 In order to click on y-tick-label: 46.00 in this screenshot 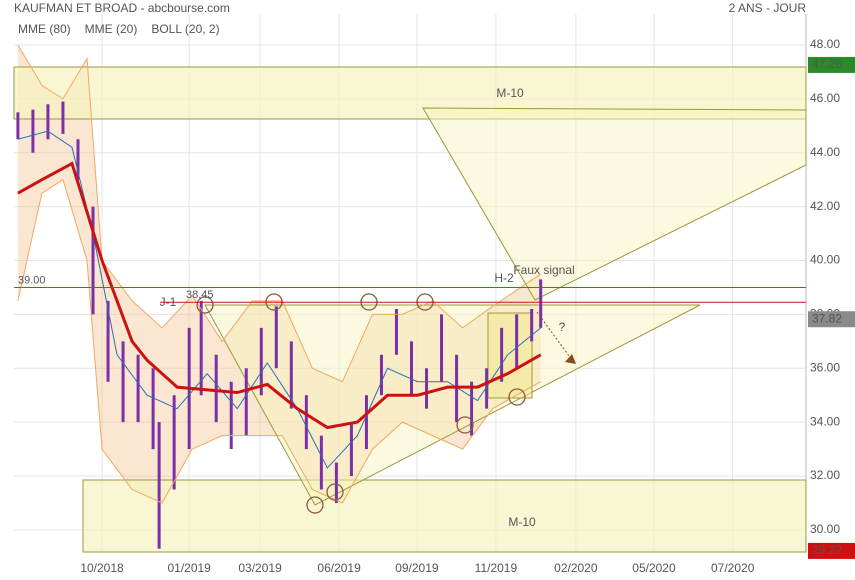, I will do `click(825, 98)`.